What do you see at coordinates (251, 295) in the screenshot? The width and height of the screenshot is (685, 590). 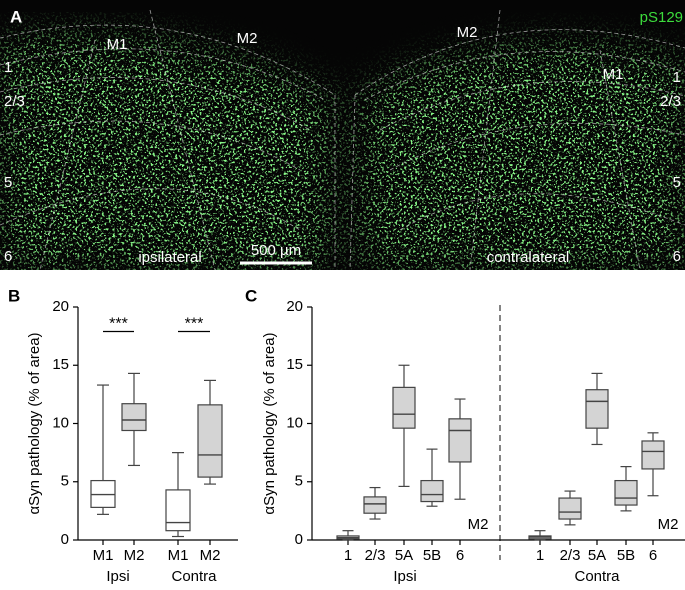 I see `panel-label: C` at bounding box center [251, 295].